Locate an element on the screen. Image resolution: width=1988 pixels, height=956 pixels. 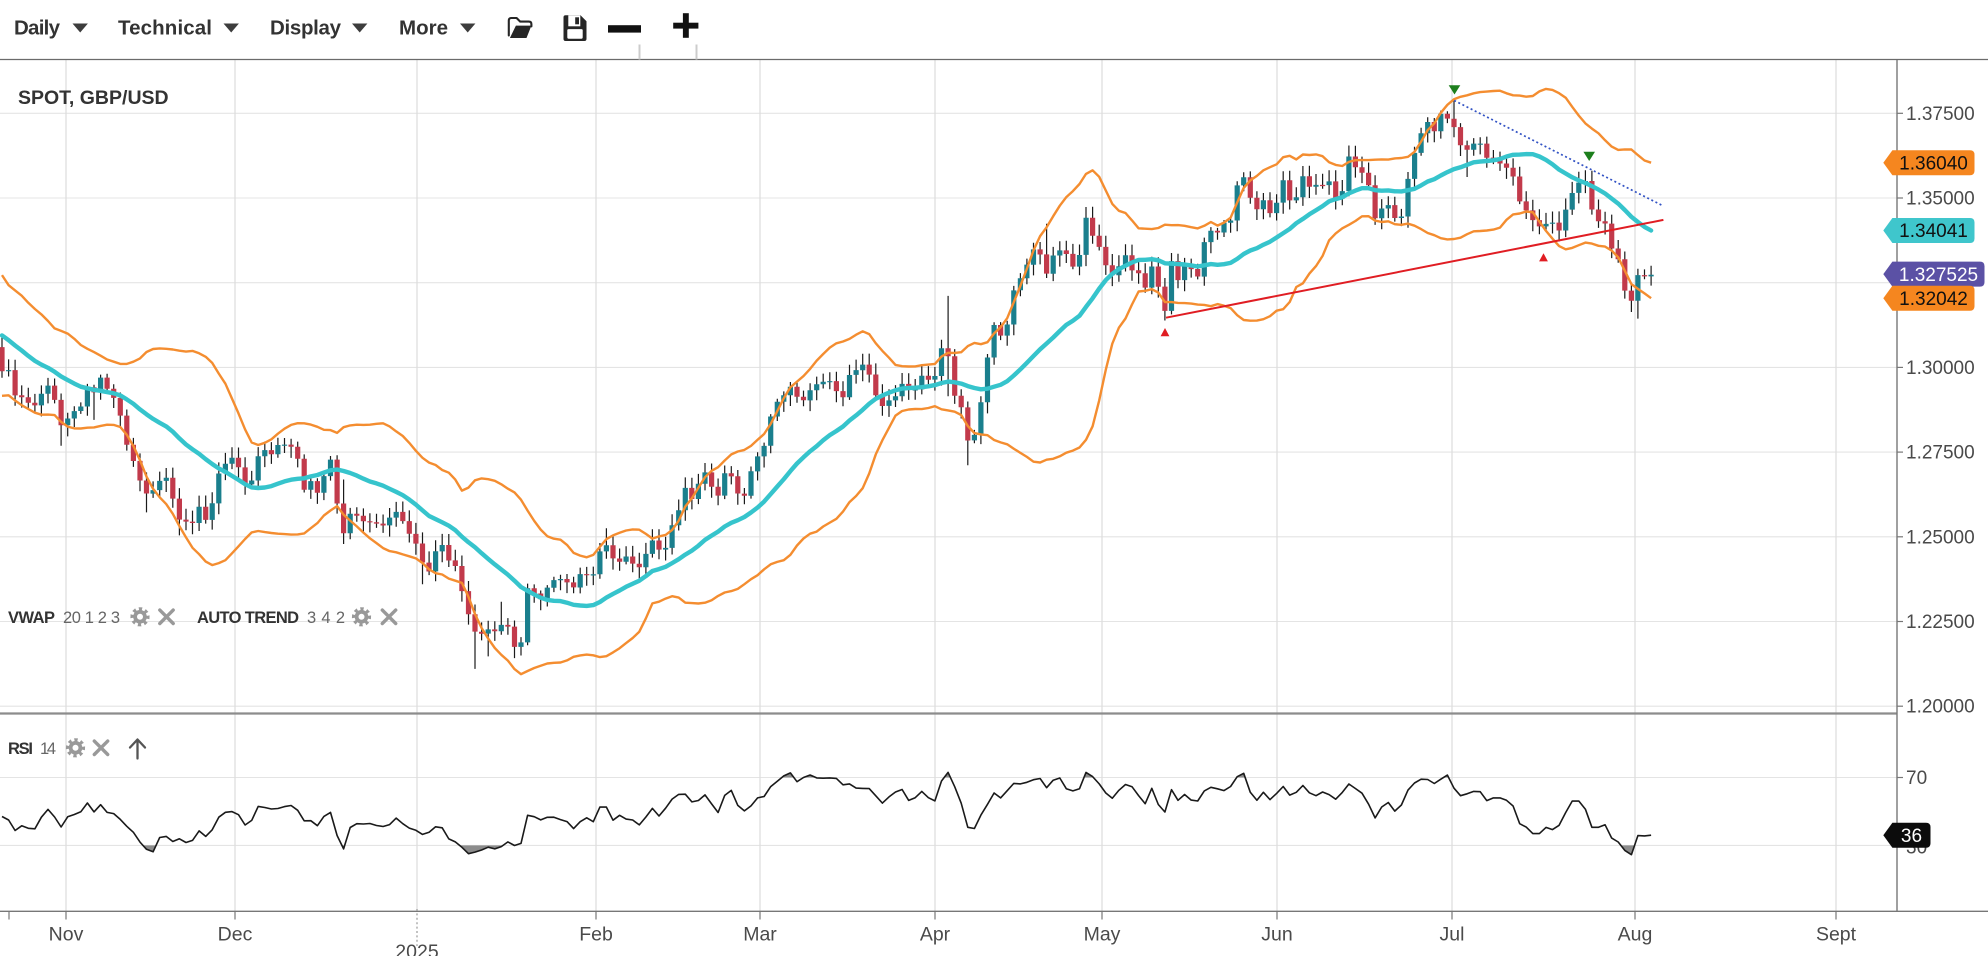
svg-text: 1.22500 is located at coordinates (1940, 622).